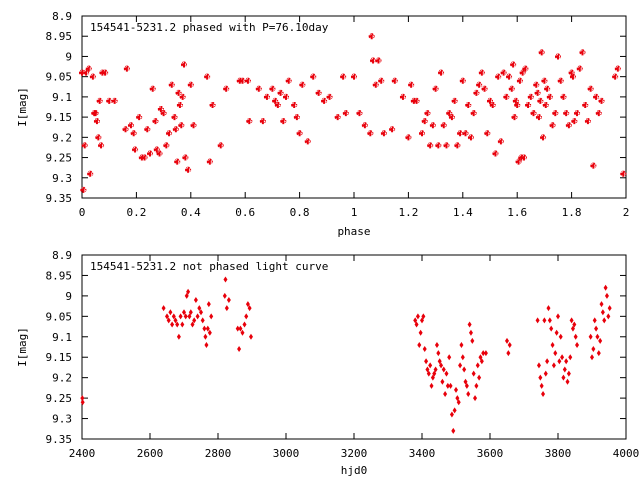 The image size is (640, 484). Describe the element at coordinates (354, 470) in the screenshot. I see `x-axis-label: hjd0` at that location.